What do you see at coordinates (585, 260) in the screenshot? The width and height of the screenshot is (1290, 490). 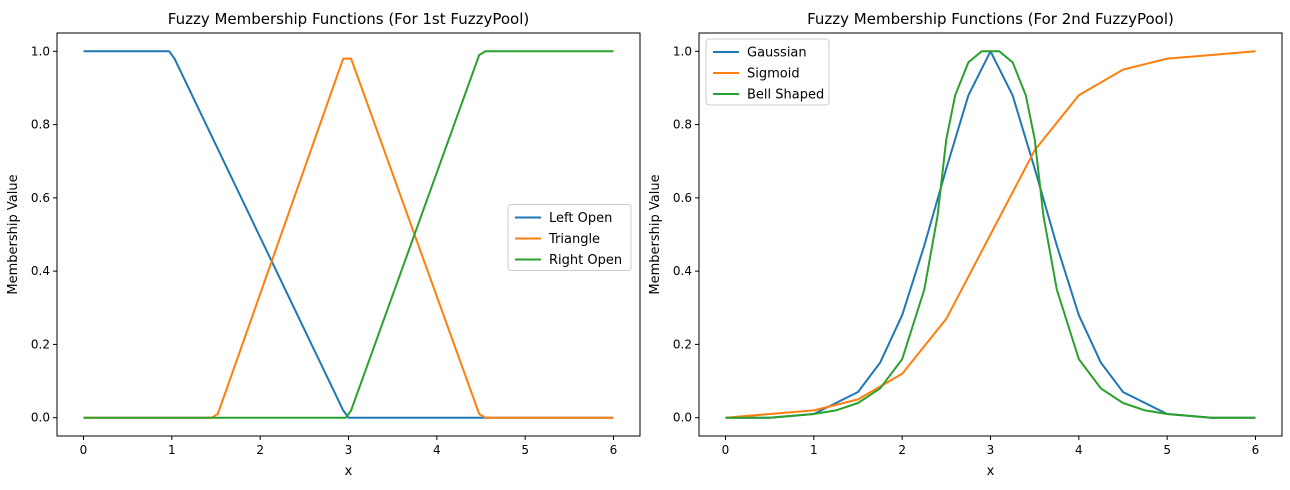 I see `legend-label-right-open: Right Open` at bounding box center [585, 260].